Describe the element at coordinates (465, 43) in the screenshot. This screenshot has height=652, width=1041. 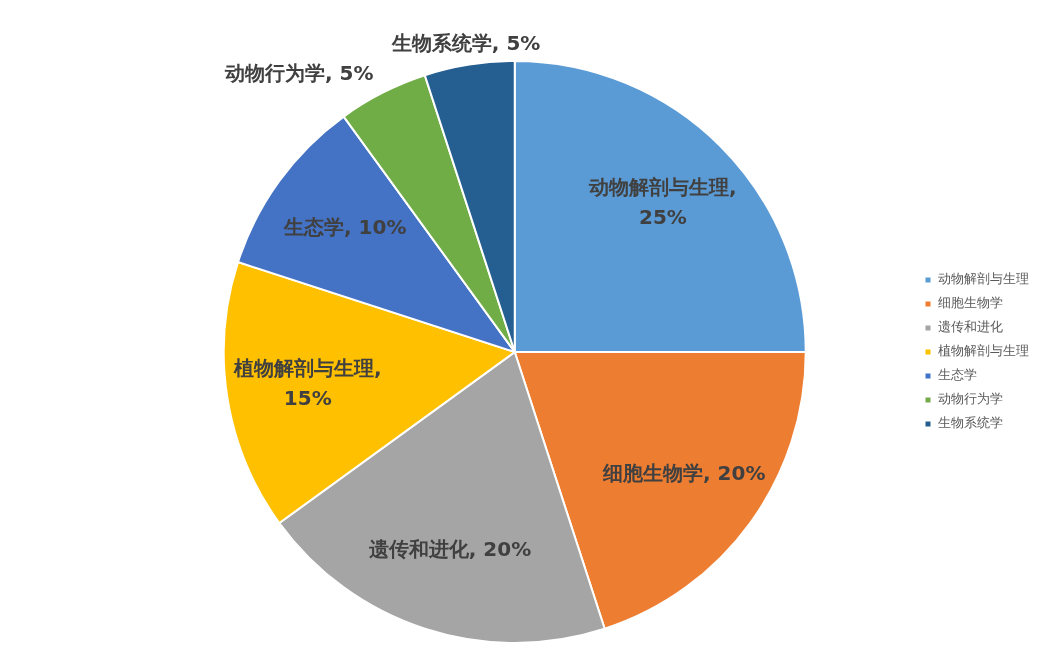
I see `data-label: 生物系统学, 5%` at that location.